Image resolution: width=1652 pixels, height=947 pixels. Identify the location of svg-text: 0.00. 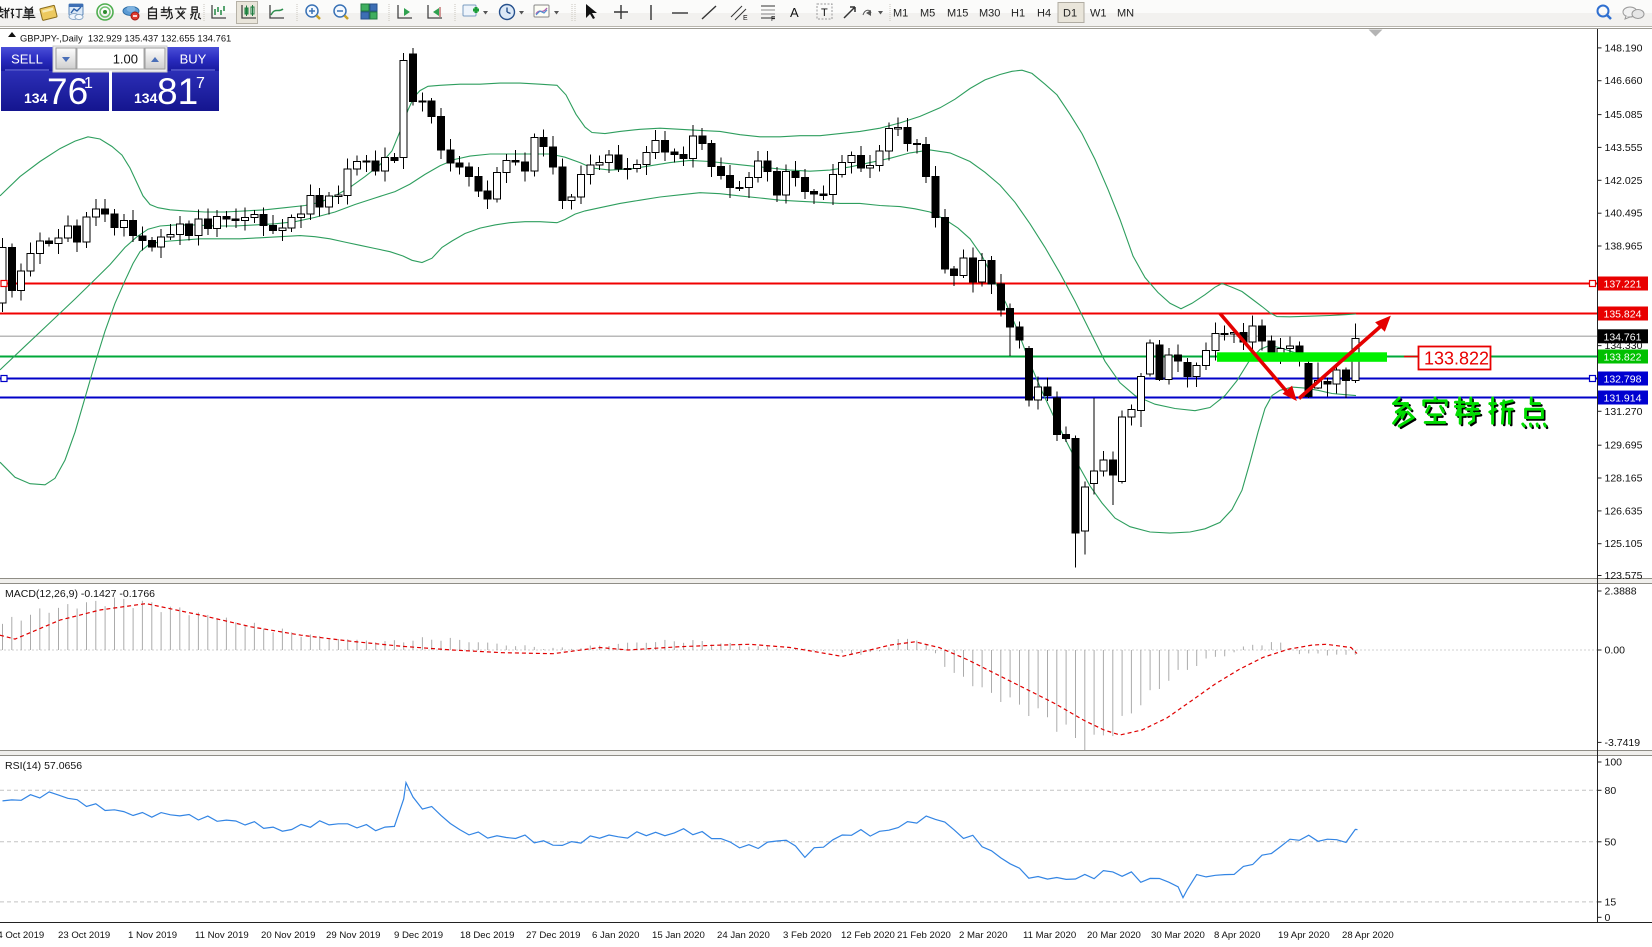
(1615, 651).